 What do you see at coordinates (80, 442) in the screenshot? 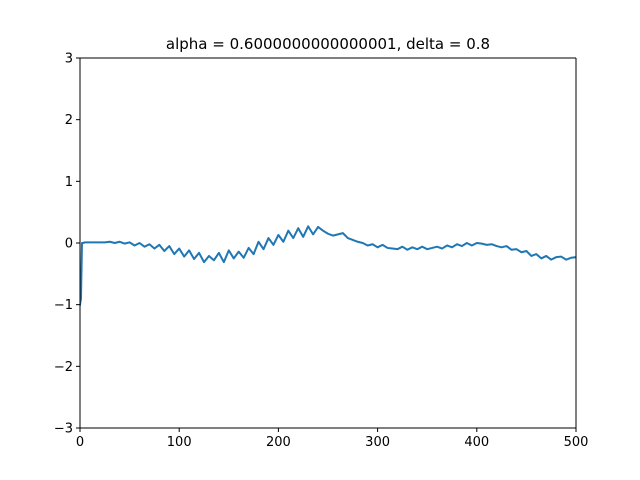
I see `x-tick-label: 0` at bounding box center [80, 442].